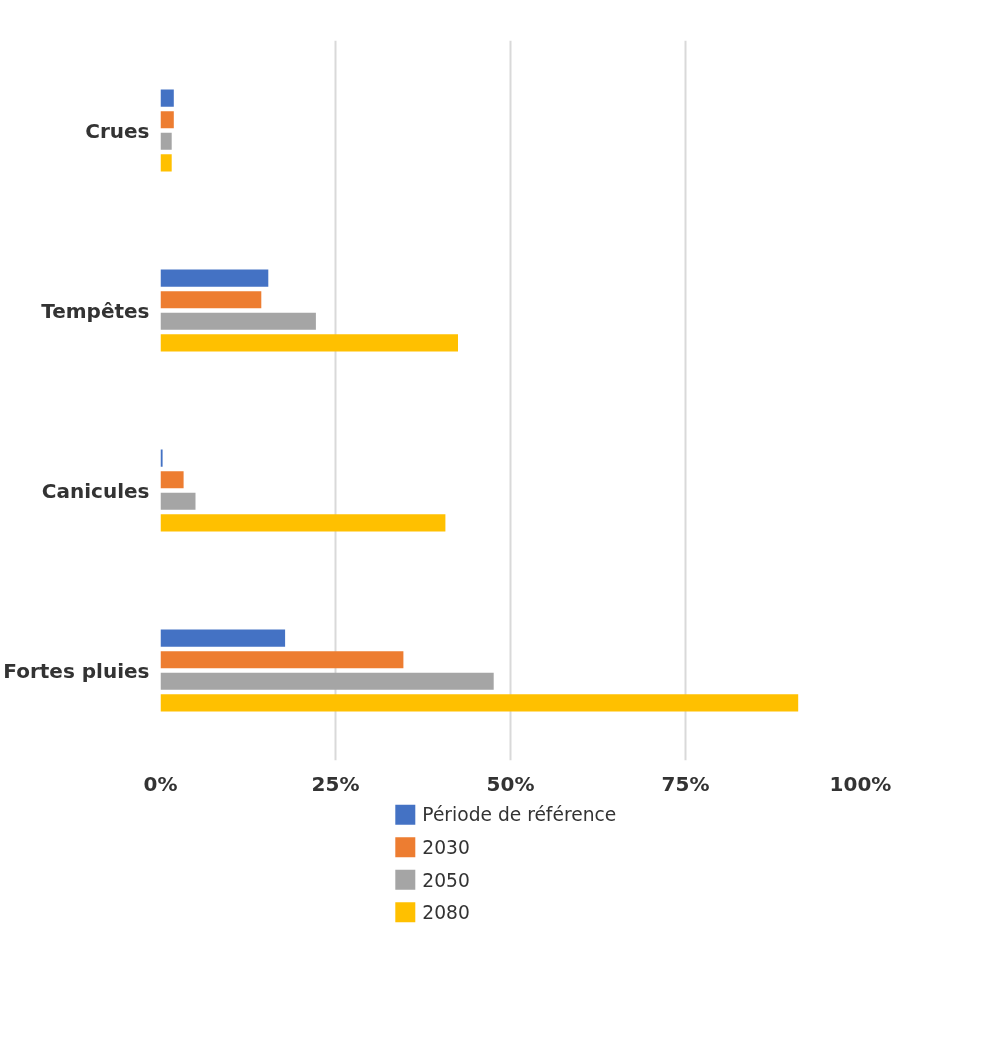 The height and width of the screenshot is (1062, 984). What do you see at coordinates (519, 815) in the screenshot?
I see `legend-label: Période de référence` at bounding box center [519, 815].